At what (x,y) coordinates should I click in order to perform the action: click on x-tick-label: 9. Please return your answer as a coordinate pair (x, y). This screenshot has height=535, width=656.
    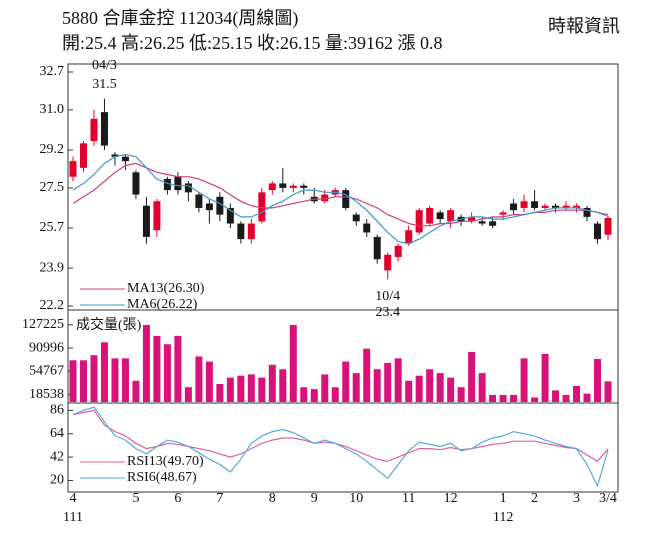
    Looking at the image, I should click on (314, 498).